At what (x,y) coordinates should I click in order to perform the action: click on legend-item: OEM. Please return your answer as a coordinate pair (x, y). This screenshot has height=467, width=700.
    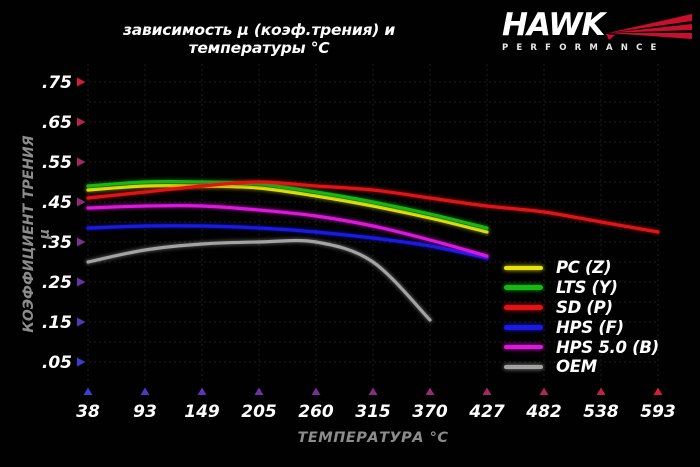
    Looking at the image, I should click on (581, 367).